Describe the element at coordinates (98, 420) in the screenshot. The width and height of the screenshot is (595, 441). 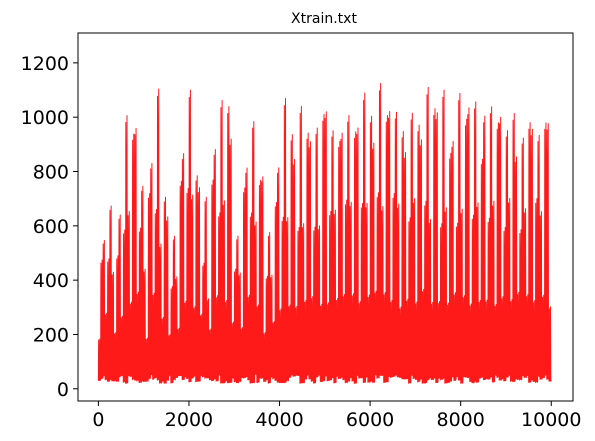
I see `x-tick-label: 0` at that location.